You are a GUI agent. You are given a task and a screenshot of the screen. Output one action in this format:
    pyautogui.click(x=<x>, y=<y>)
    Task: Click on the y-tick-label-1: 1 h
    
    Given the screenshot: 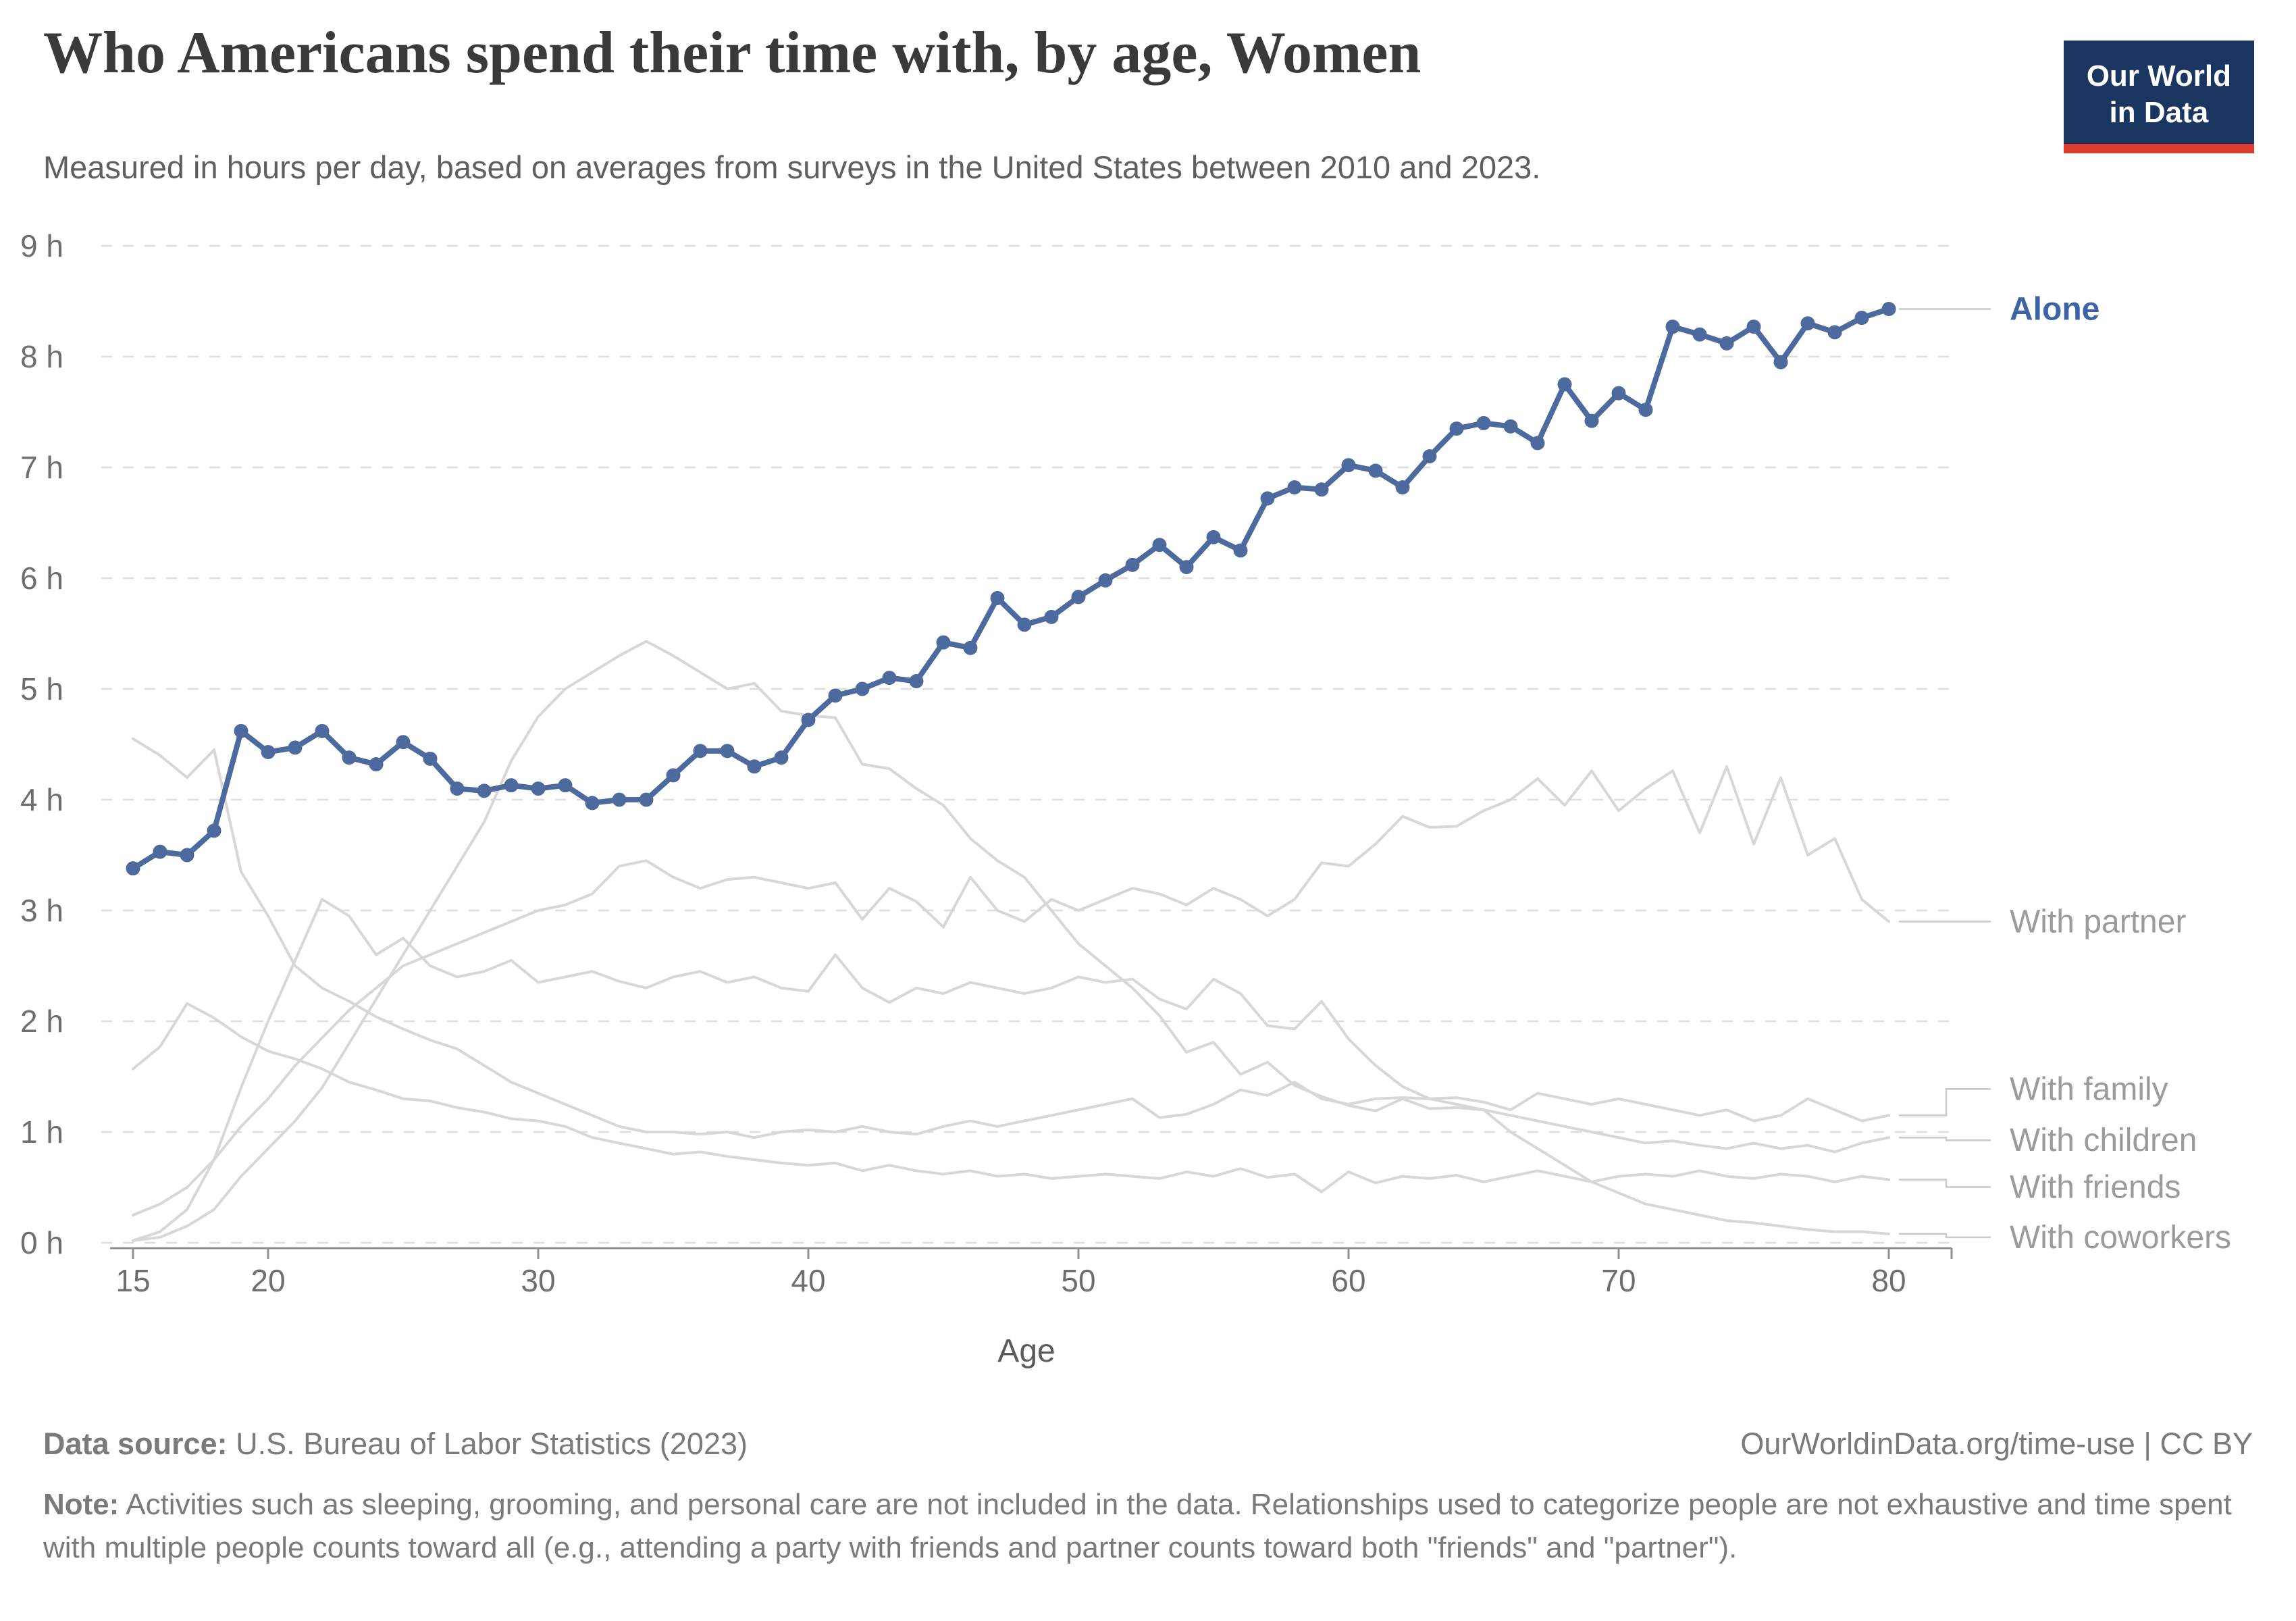 What is the action you would take?
    pyautogui.click(x=41, y=1132)
    